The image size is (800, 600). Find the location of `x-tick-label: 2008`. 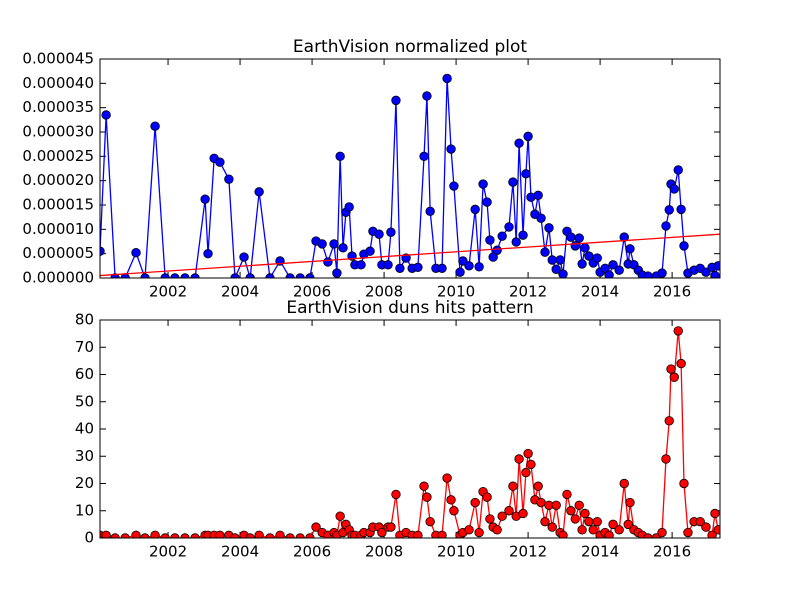

x-tick-label: 2008 is located at coordinates (384, 552).